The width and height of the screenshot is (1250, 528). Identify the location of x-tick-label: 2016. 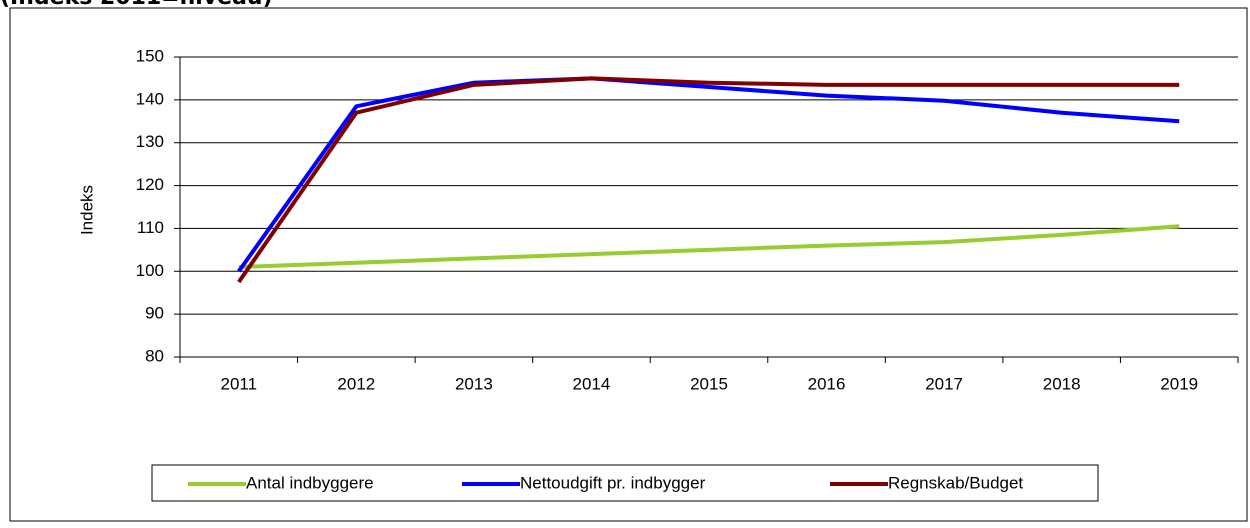
(827, 383).